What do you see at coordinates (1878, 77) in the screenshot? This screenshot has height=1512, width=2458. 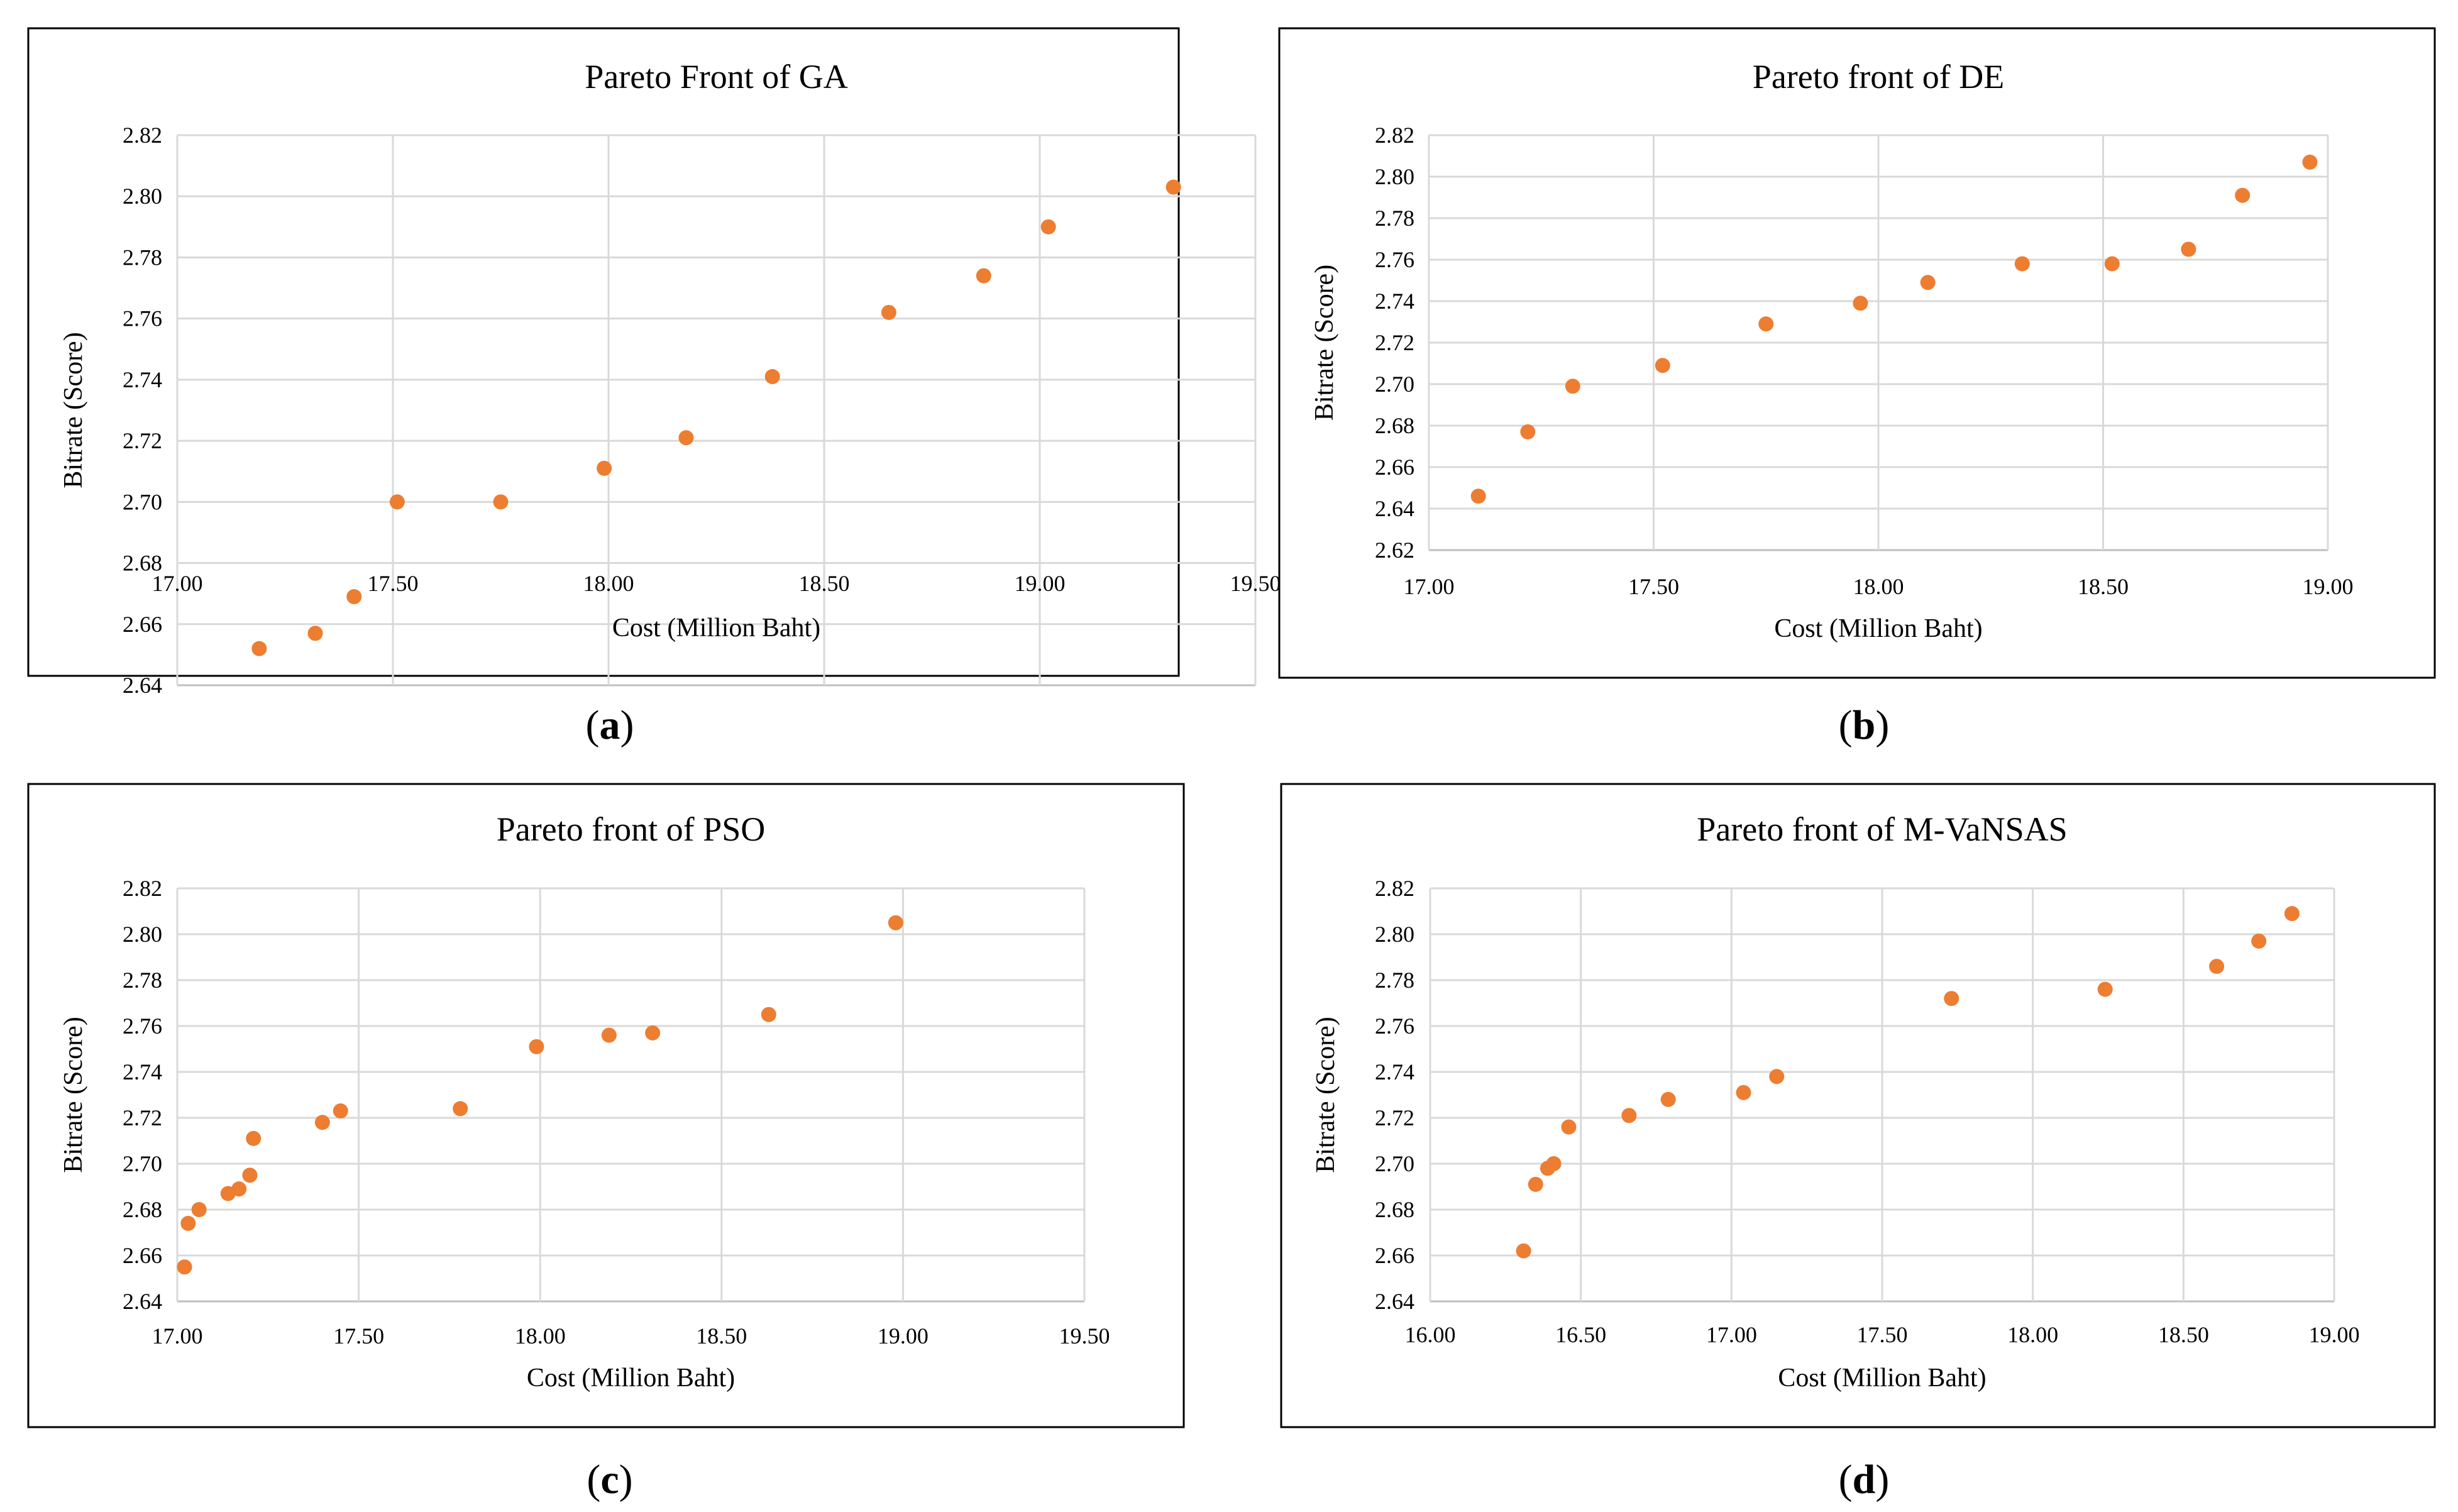 I see `chart-title: Pareto front of DE` at bounding box center [1878, 77].